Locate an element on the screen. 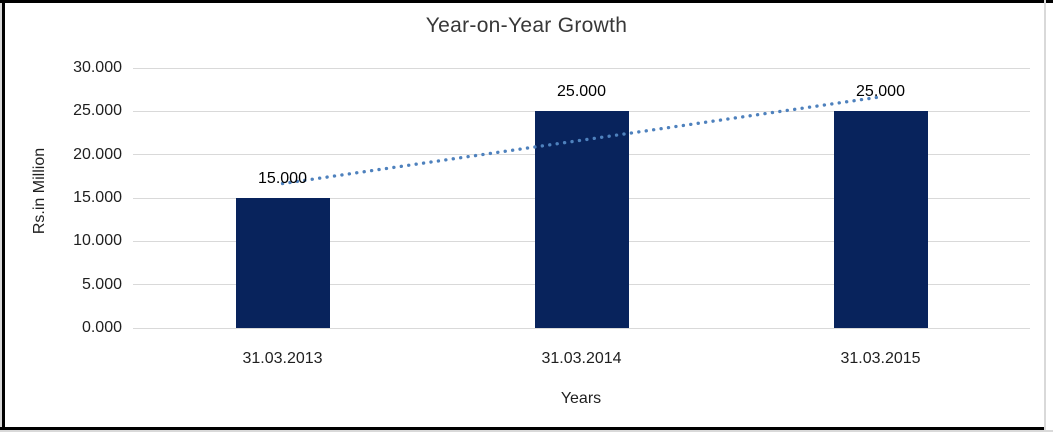 The height and width of the screenshot is (432, 1053). chart-border-left is located at coordinates (3, 215).